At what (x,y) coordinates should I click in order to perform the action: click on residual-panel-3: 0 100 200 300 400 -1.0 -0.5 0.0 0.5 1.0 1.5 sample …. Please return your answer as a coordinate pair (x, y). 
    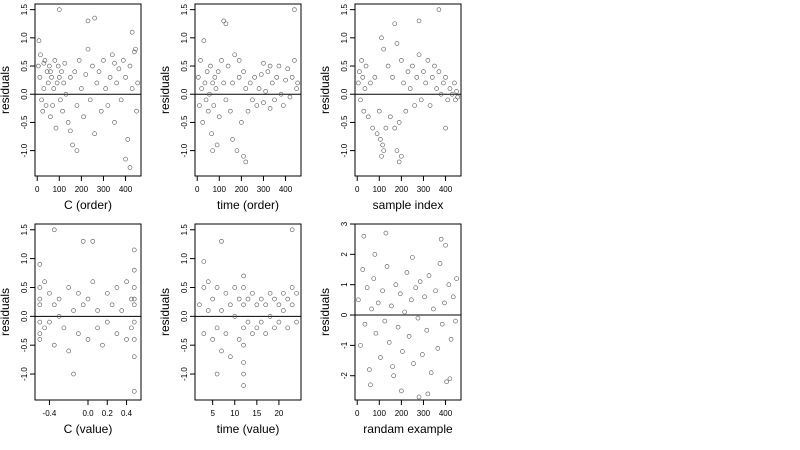
    Looking at the image, I should click on (390, 107).